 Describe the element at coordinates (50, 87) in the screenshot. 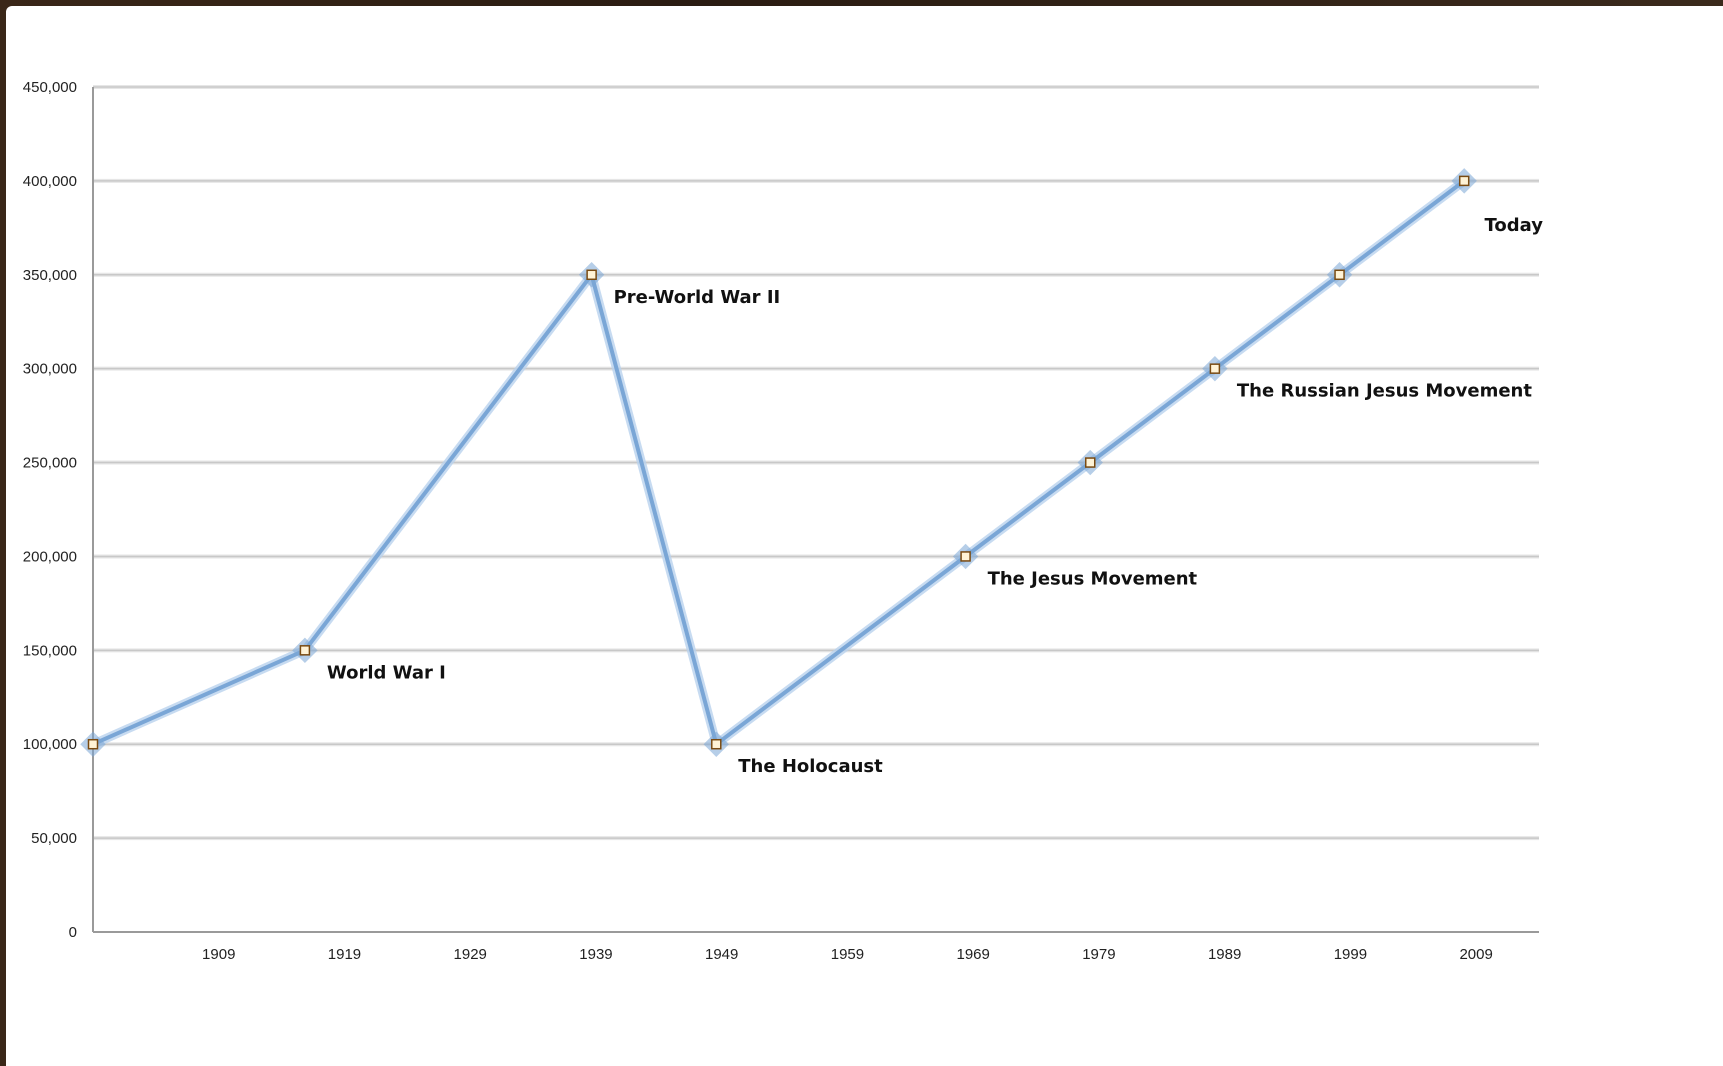

I see `y-tick-label: 450,000` at that location.